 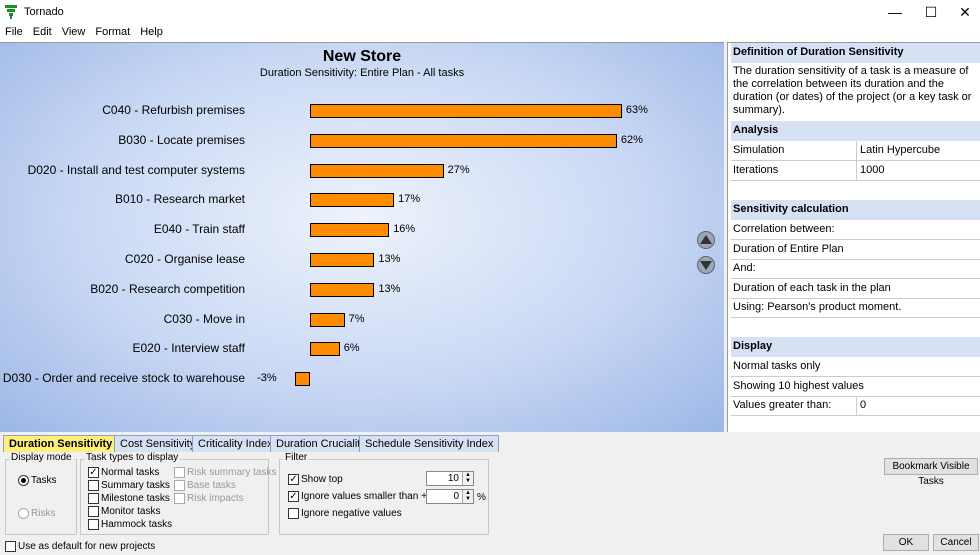 What do you see at coordinates (456, 496) in the screenshot?
I see `ignore-small-value: 0` at bounding box center [456, 496].